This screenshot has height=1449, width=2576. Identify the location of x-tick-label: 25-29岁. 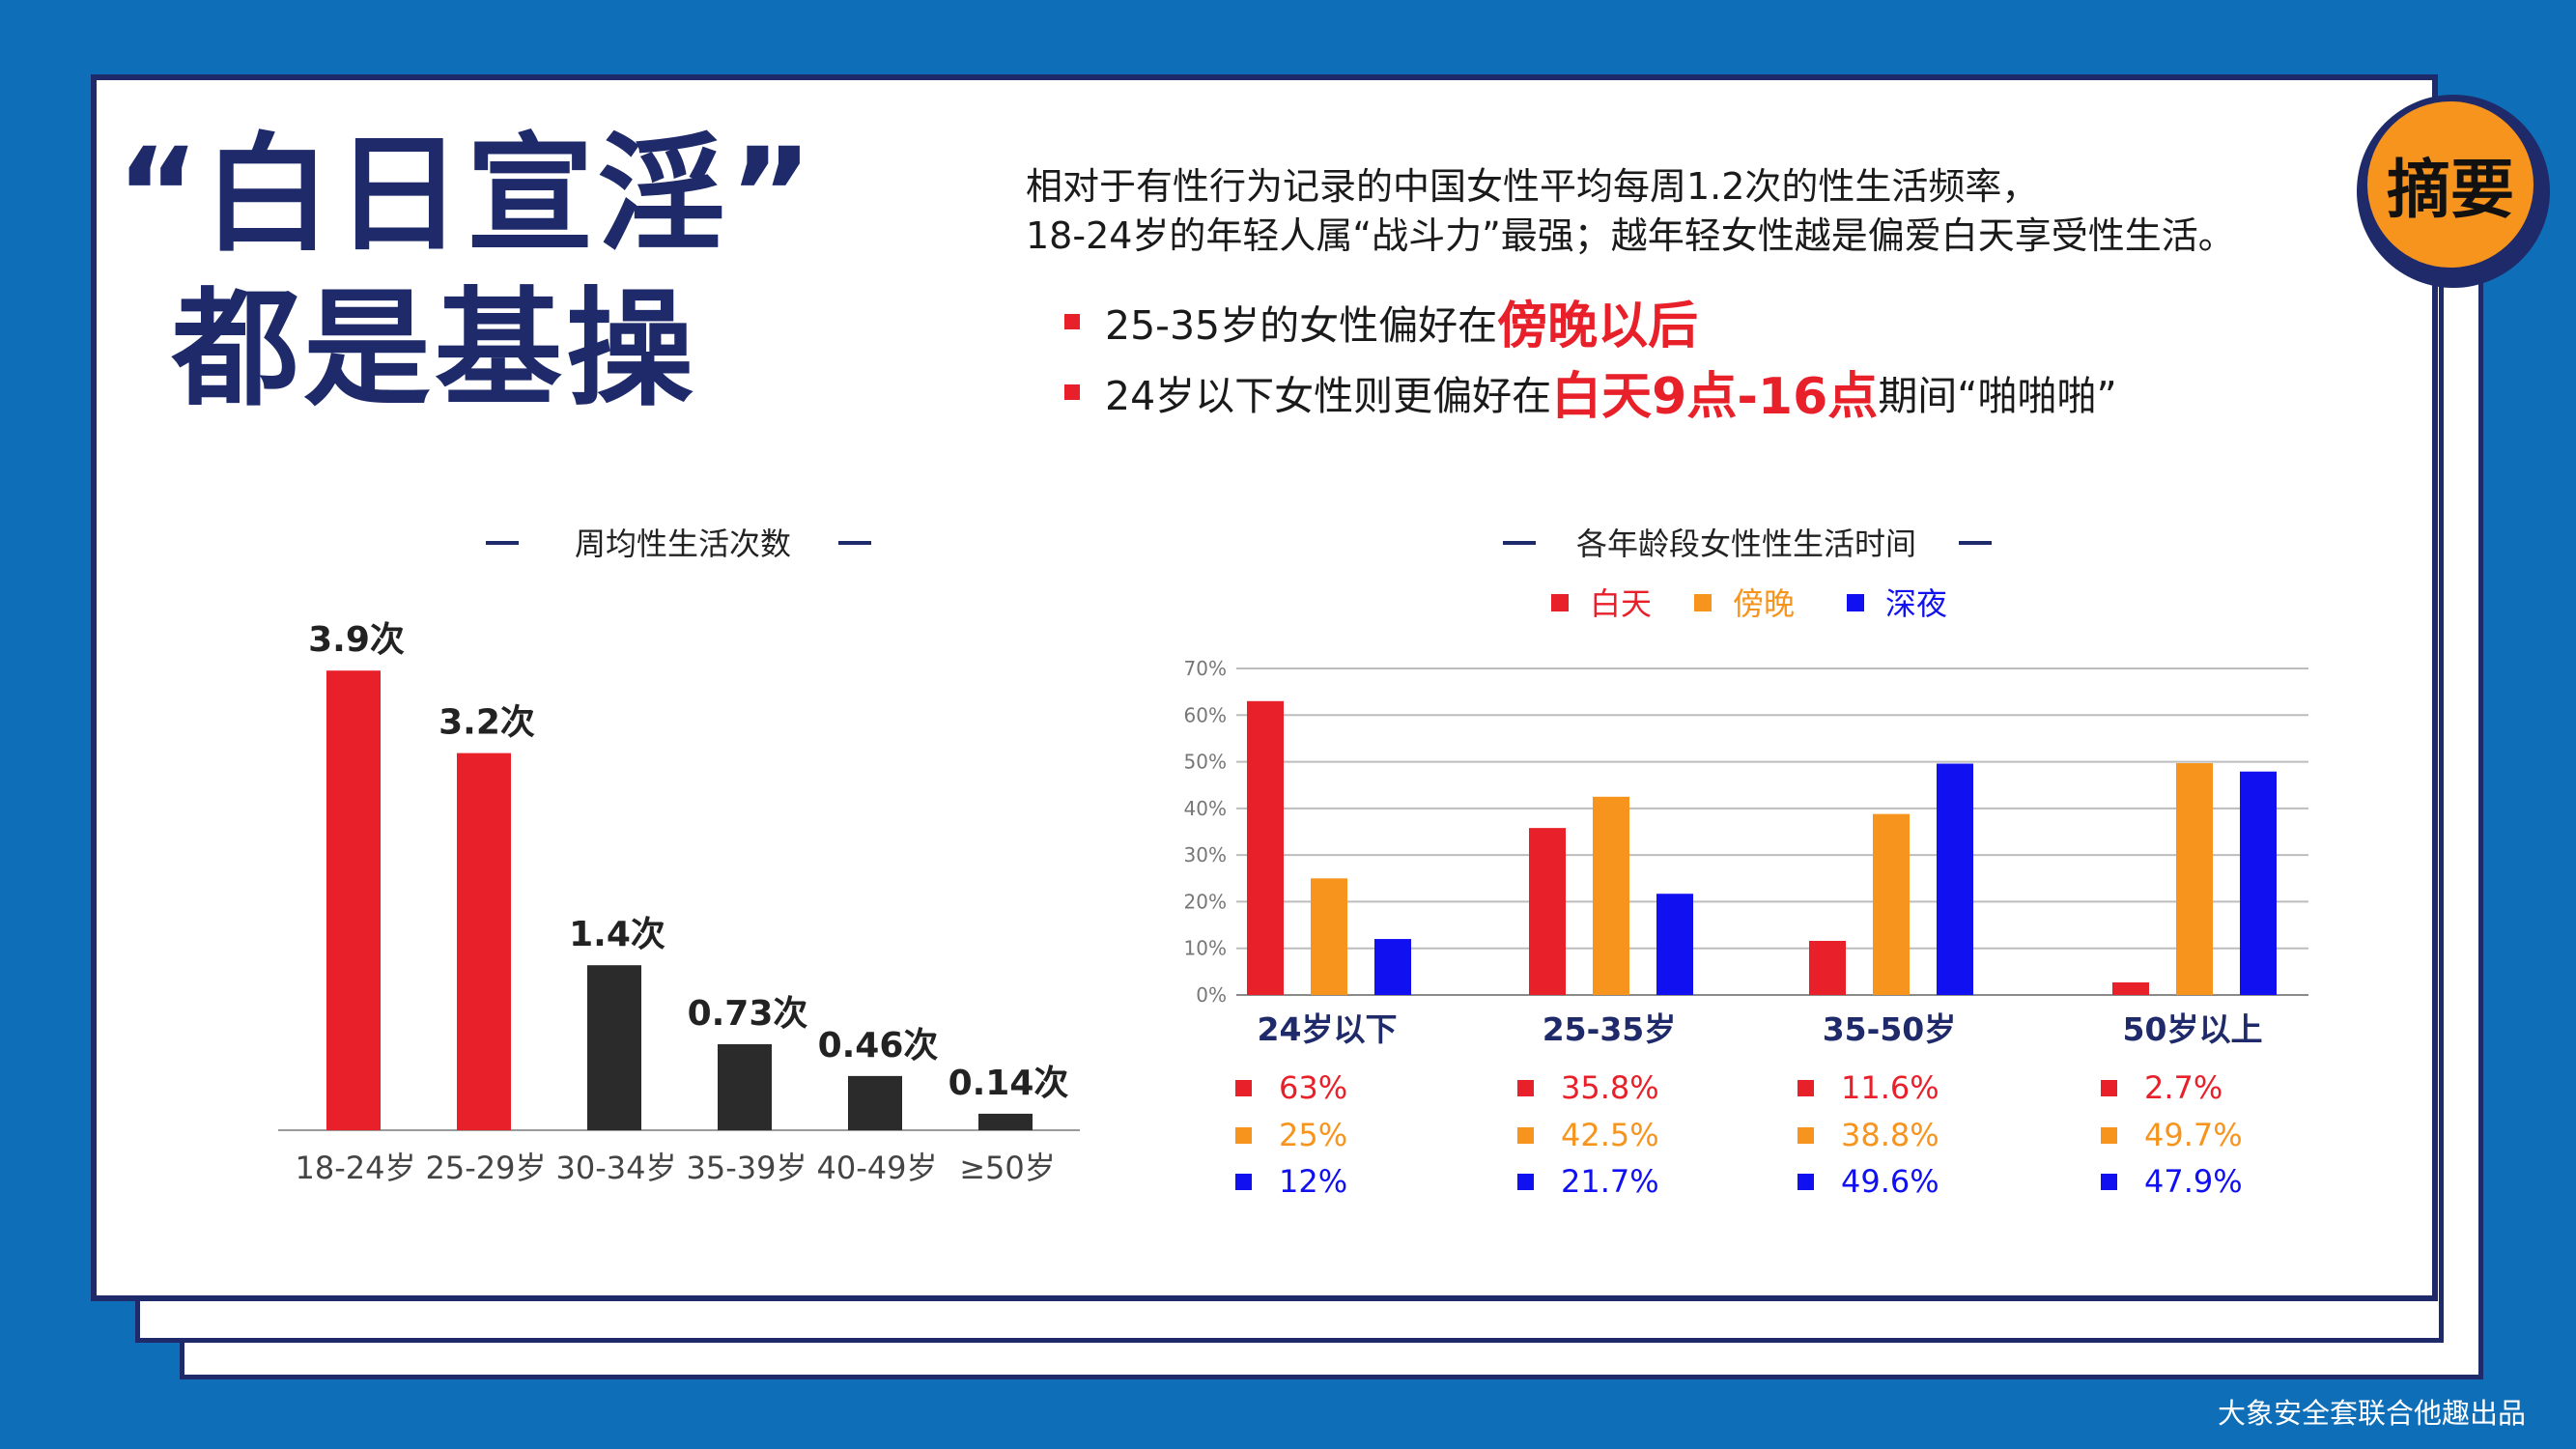
(486, 1168).